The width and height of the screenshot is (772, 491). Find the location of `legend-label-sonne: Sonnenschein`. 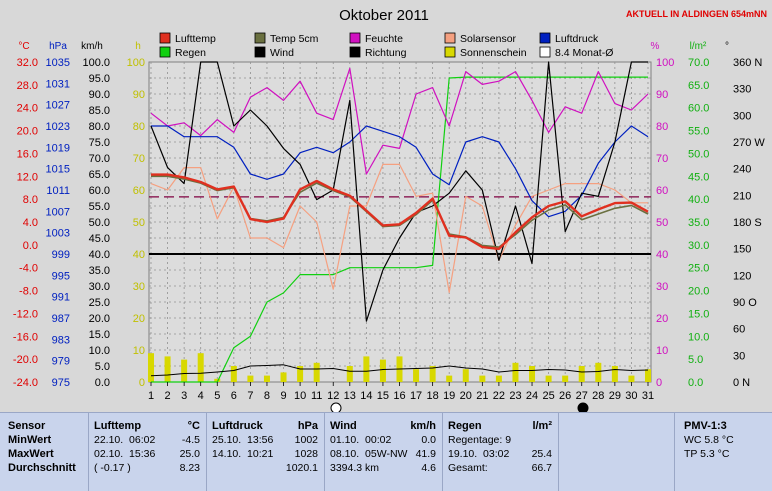

legend-label-sonne: Sonnenschein is located at coordinates (493, 53).